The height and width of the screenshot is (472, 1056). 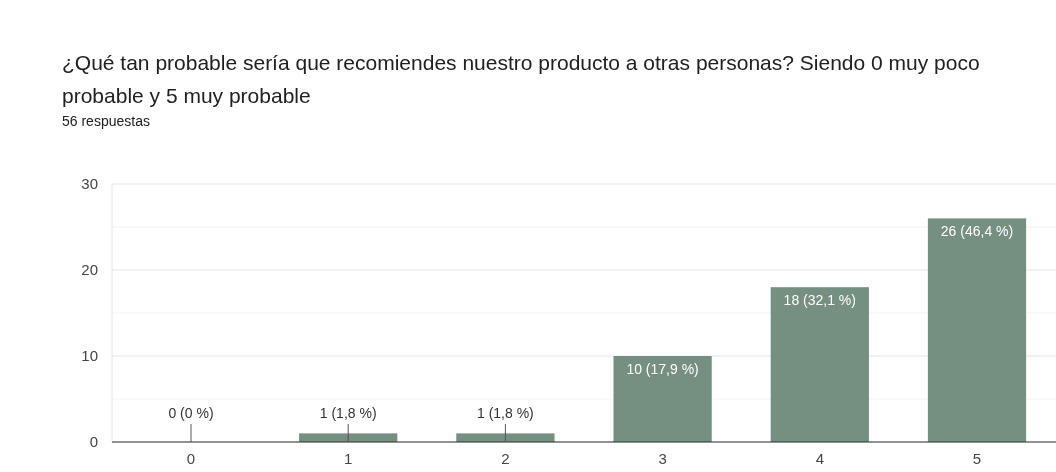 What do you see at coordinates (89, 270) in the screenshot?
I see `y-tick-label: 20` at bounding box center [89, 270].